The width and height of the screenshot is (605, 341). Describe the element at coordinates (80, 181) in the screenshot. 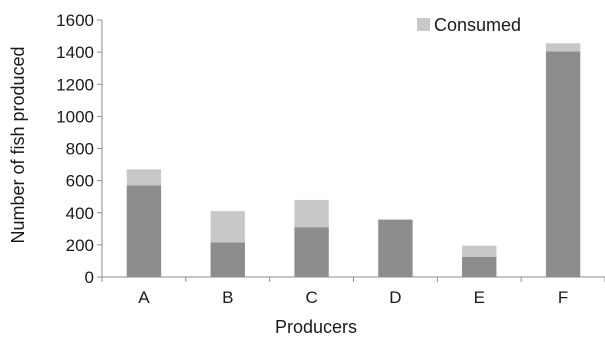

I see `y-tick-label: 600` at that location.